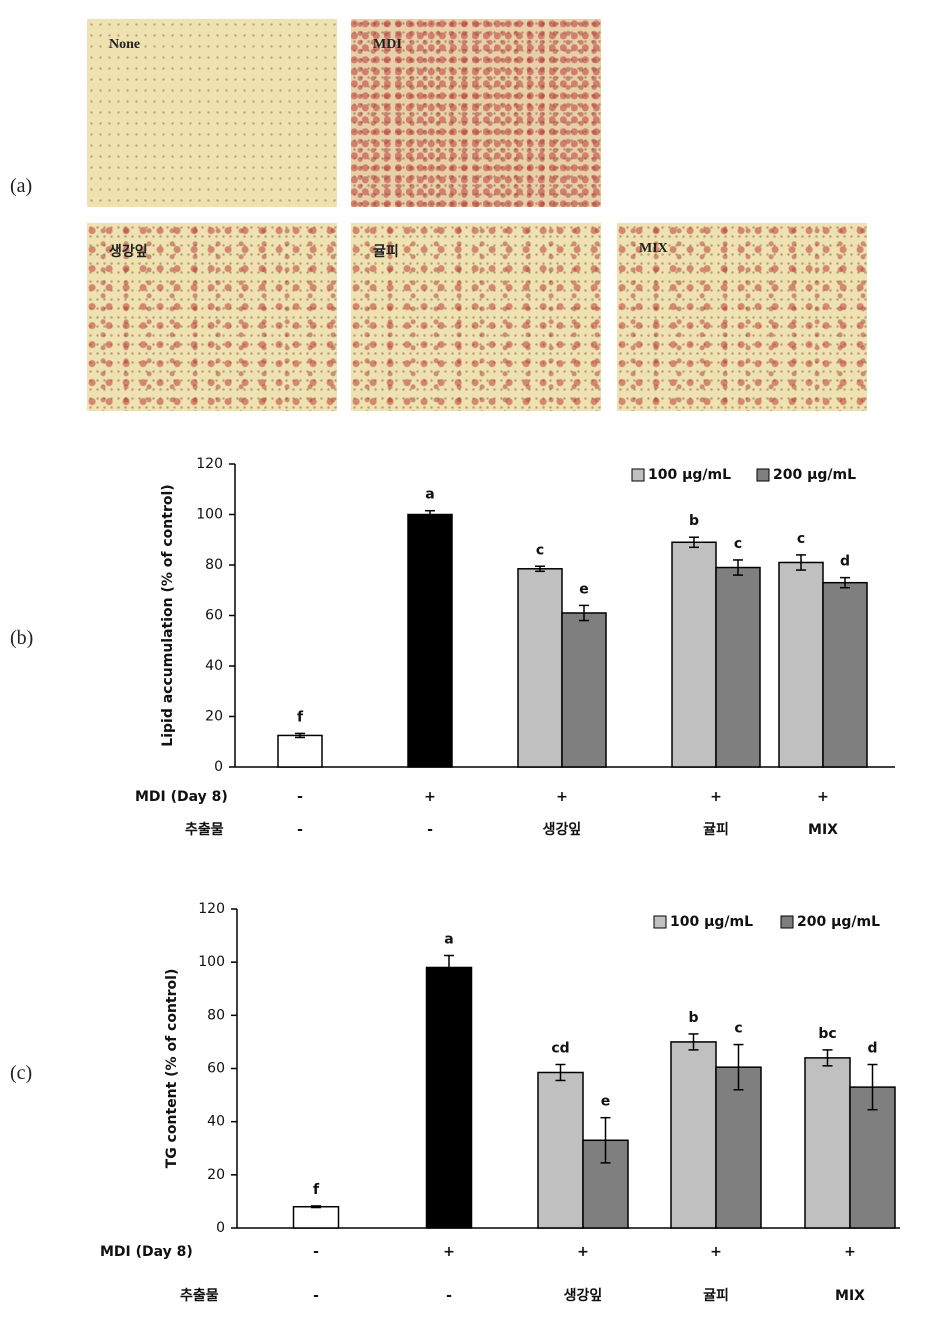 This screenshot has width=940, height=1325. Describe the element at coordinates (212, 113) in the screenshot. I see `micrograph: None` at that location.